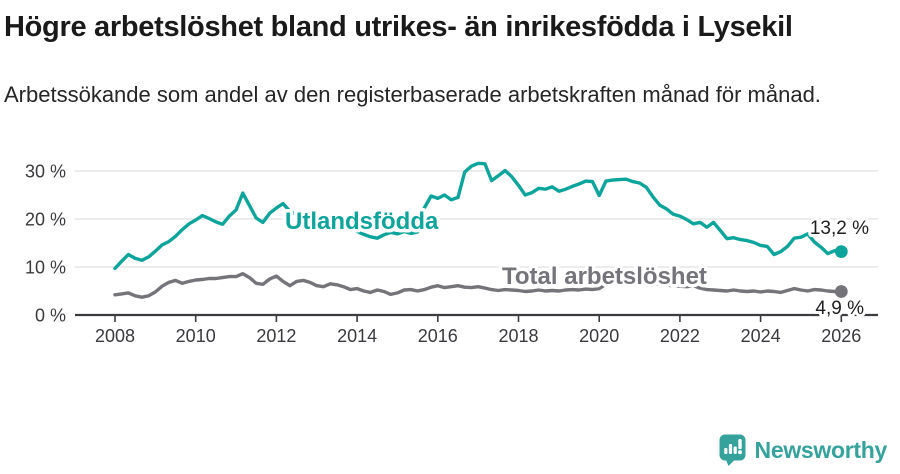  Describe the element at coordinates (196, 336) in the screenshot. I see `x-tick-label: 2010` at that location.